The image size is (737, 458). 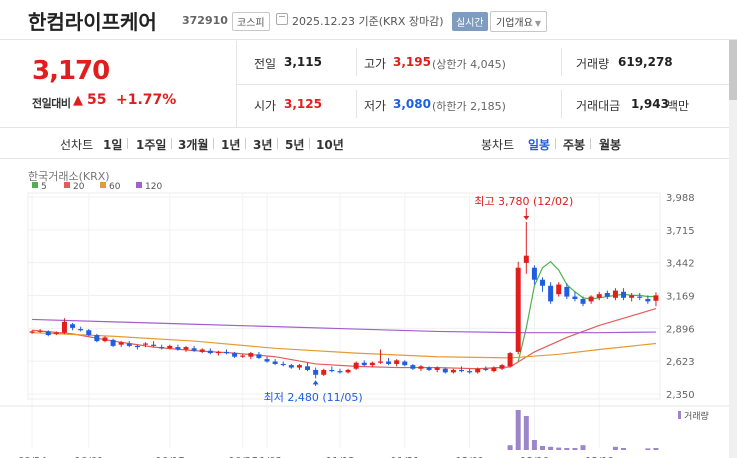 What do you see at coordinates (368, 20) in the screenshot?
I see `header` at bounding box center [368, 20].